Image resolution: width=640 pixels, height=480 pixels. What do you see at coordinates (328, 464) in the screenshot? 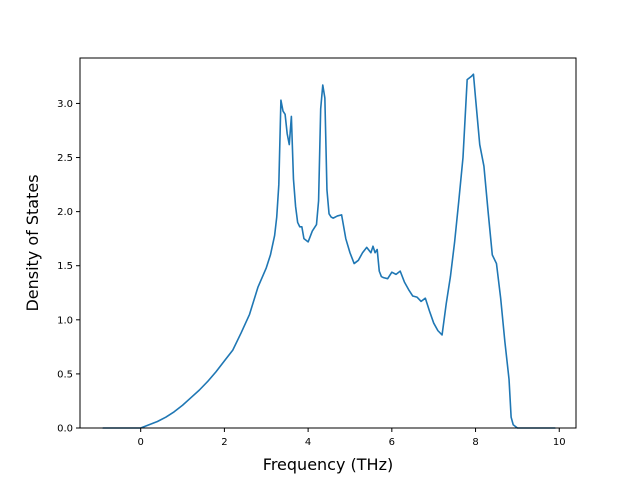
I see `x-axis-label: Frequency (THz)` at bounding box center [328, 464].